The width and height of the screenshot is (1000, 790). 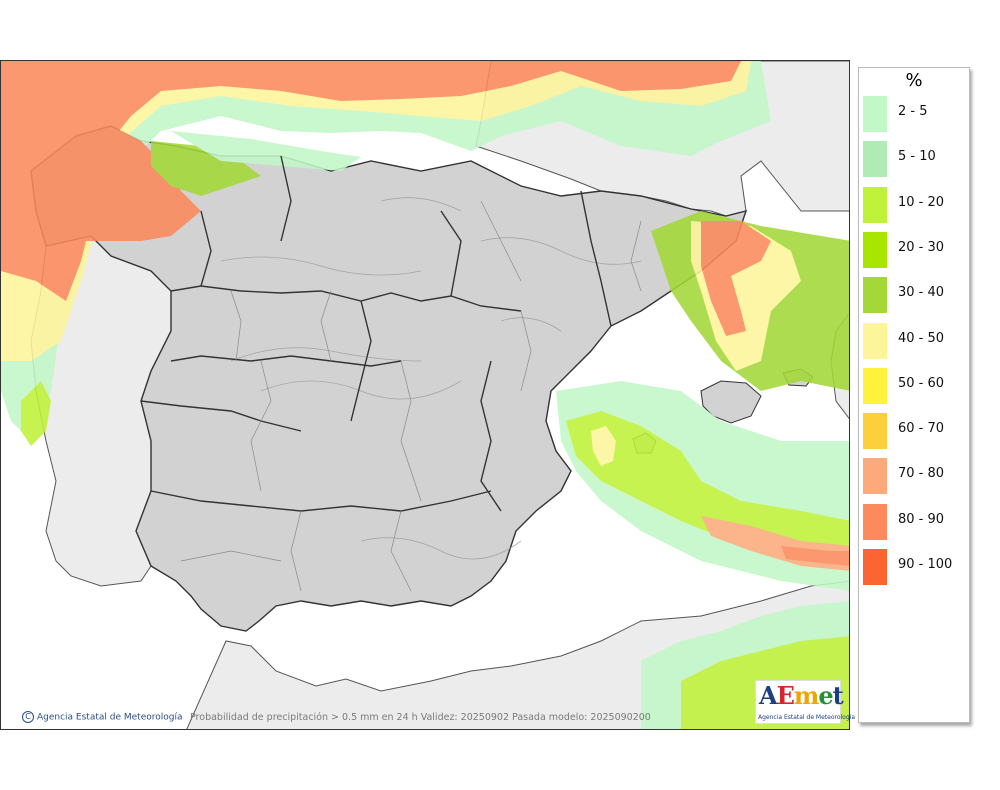 What do you see at coordinates (921, 293) in the screenshot?
I see `legend-label: 30 - 40` at bounding box center [921, 293].